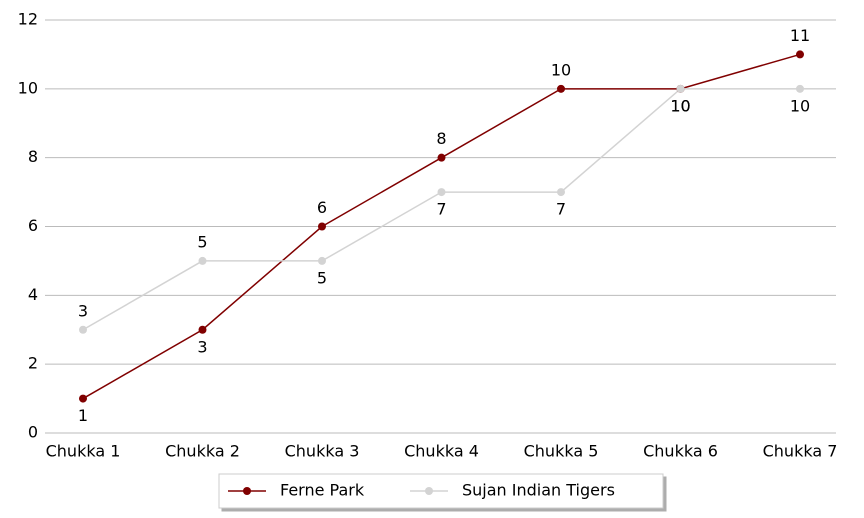  I want to click on x-tick-label: Chukka 4, so click(441, 451).